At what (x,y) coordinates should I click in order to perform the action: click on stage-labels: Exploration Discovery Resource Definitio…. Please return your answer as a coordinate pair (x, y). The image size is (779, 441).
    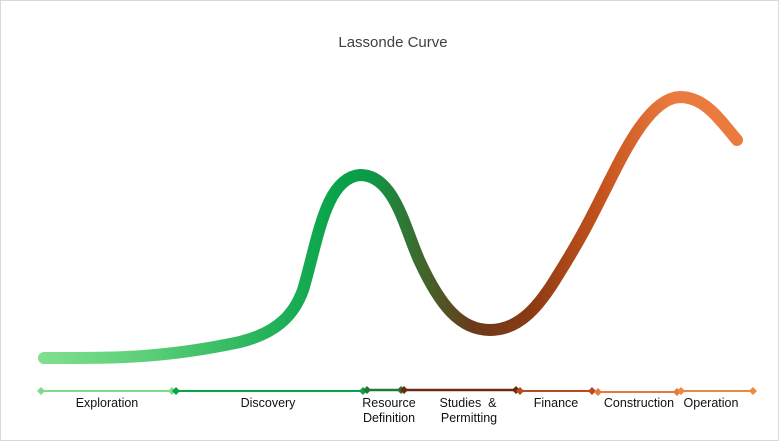
    Looking at the image, I should click on (407, 410).